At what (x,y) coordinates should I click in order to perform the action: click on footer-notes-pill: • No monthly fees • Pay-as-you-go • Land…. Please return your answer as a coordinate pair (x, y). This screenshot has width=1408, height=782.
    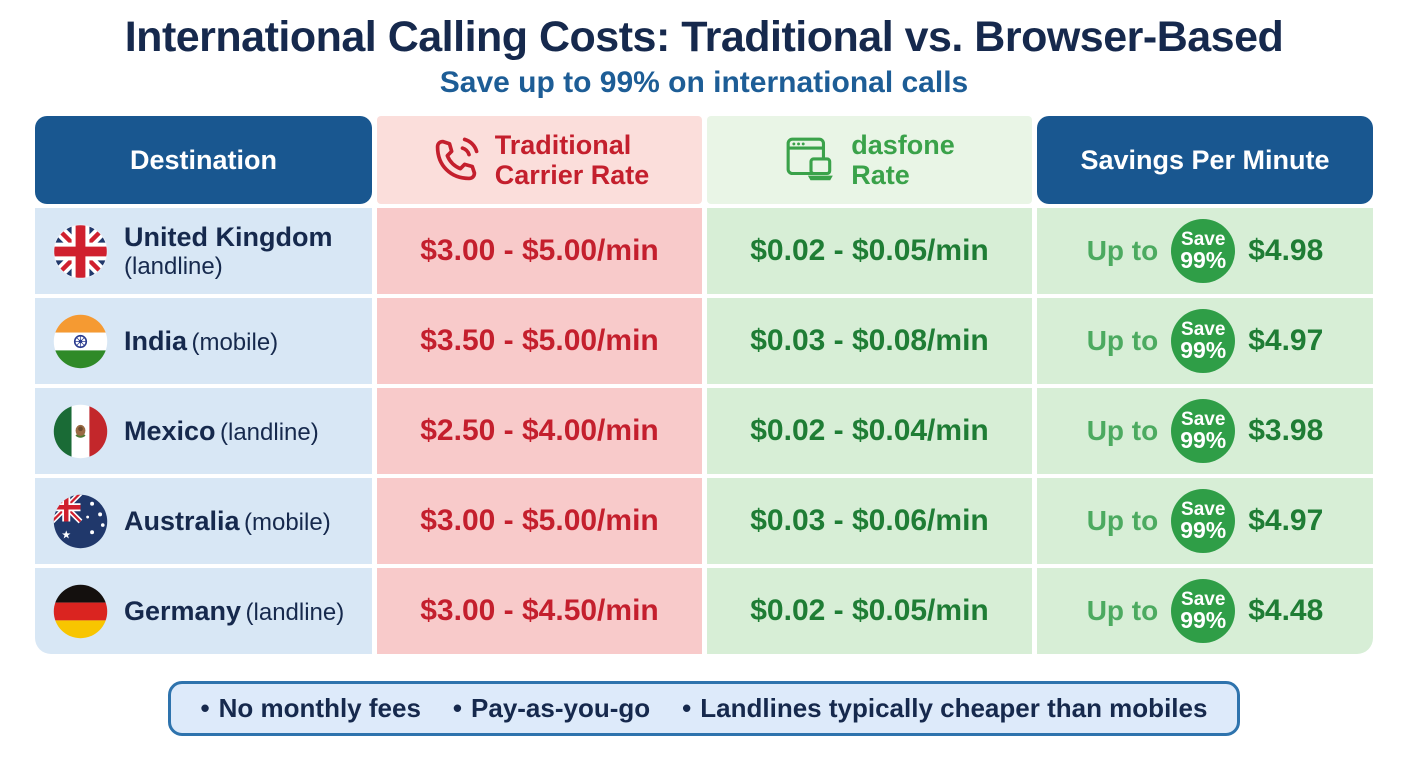
    Looking at the image, I should click on (704, 709).